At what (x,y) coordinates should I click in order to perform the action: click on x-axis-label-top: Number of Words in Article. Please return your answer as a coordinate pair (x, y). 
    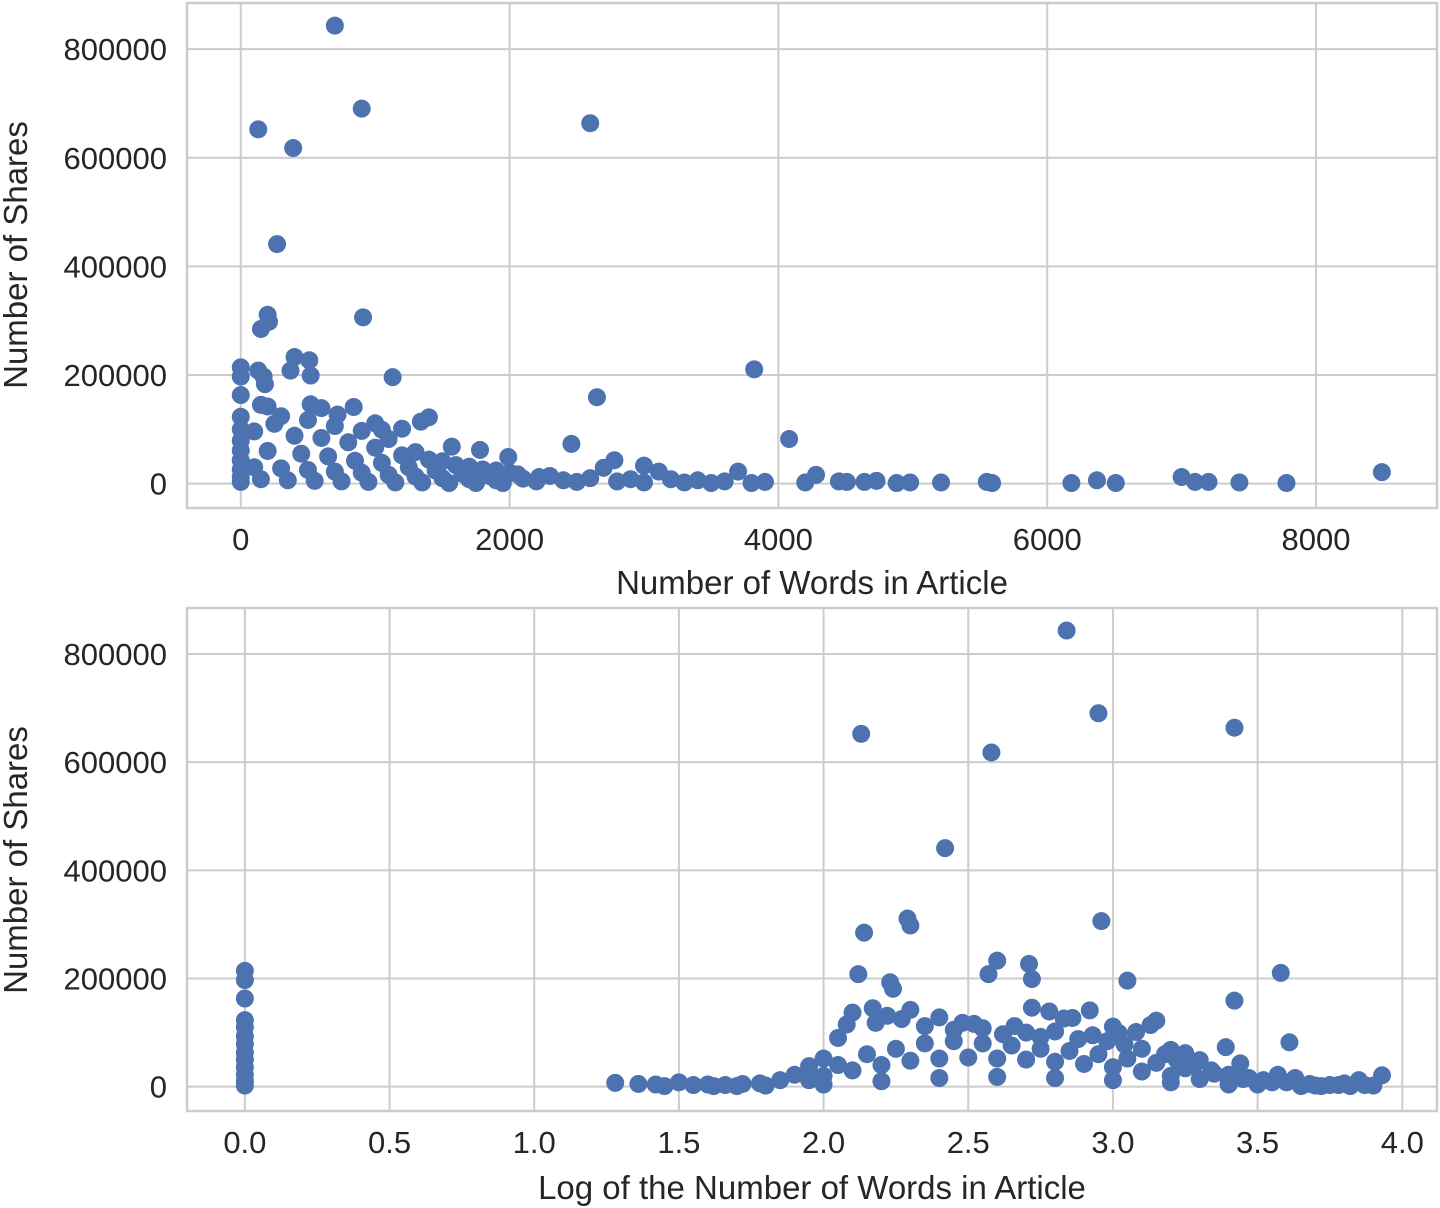
    Looking at the image, I should click on (812, 582).